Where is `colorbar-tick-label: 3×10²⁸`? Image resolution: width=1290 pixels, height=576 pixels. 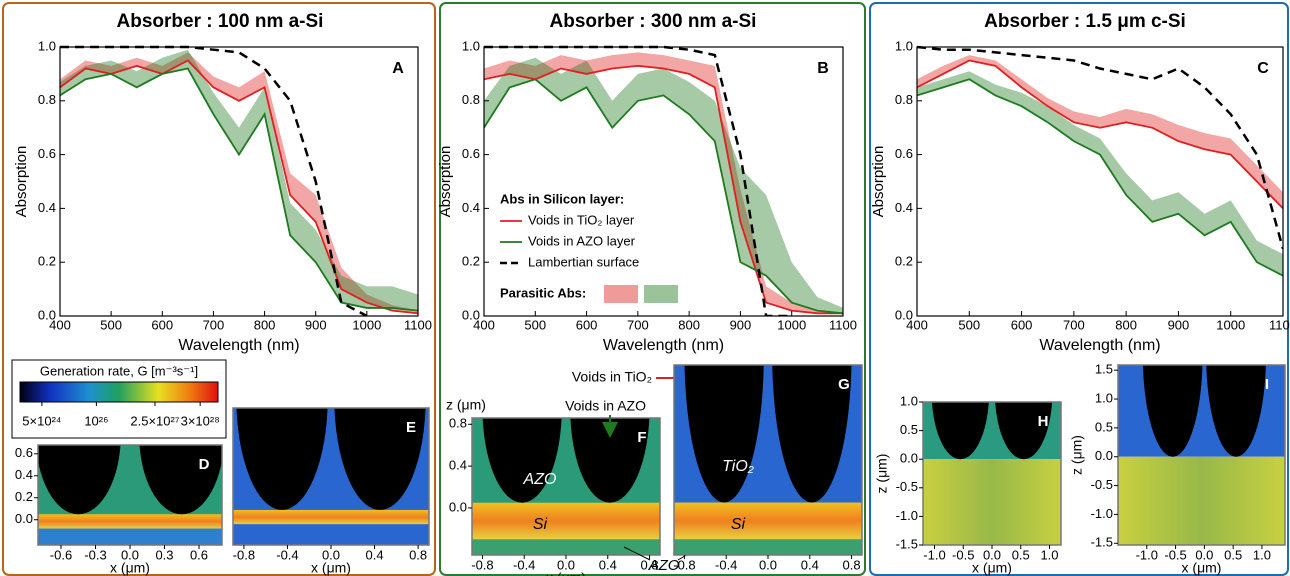 colorbar-tick-label: 3×10²⁸ is located at coordinates (200, 420).